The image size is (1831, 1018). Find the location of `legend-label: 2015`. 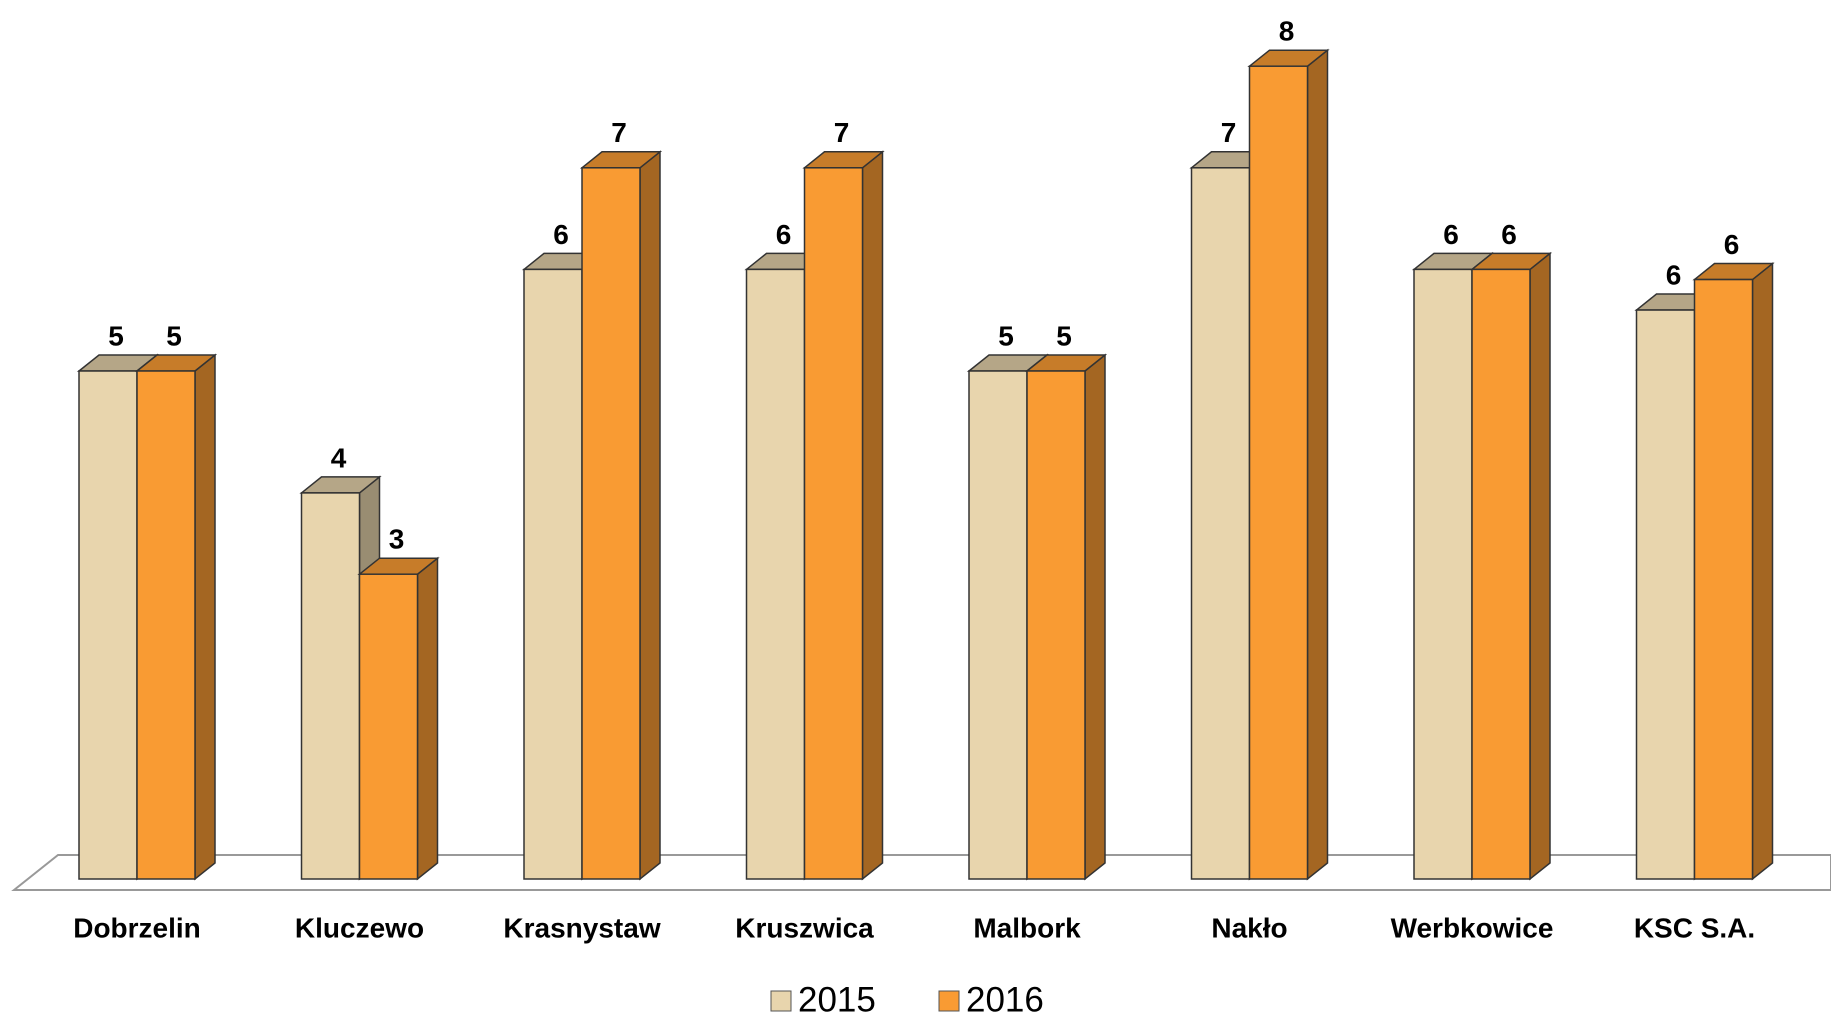

legend-label: 2015 is located at coordinates (837, 999).